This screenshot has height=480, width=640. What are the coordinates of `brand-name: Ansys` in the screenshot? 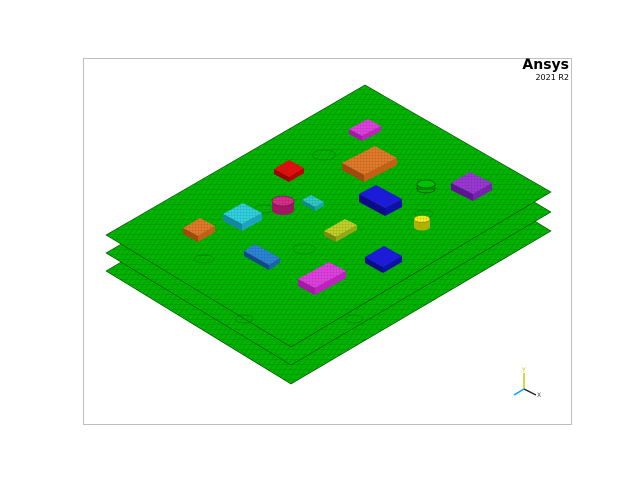 It's located at (545, 65).